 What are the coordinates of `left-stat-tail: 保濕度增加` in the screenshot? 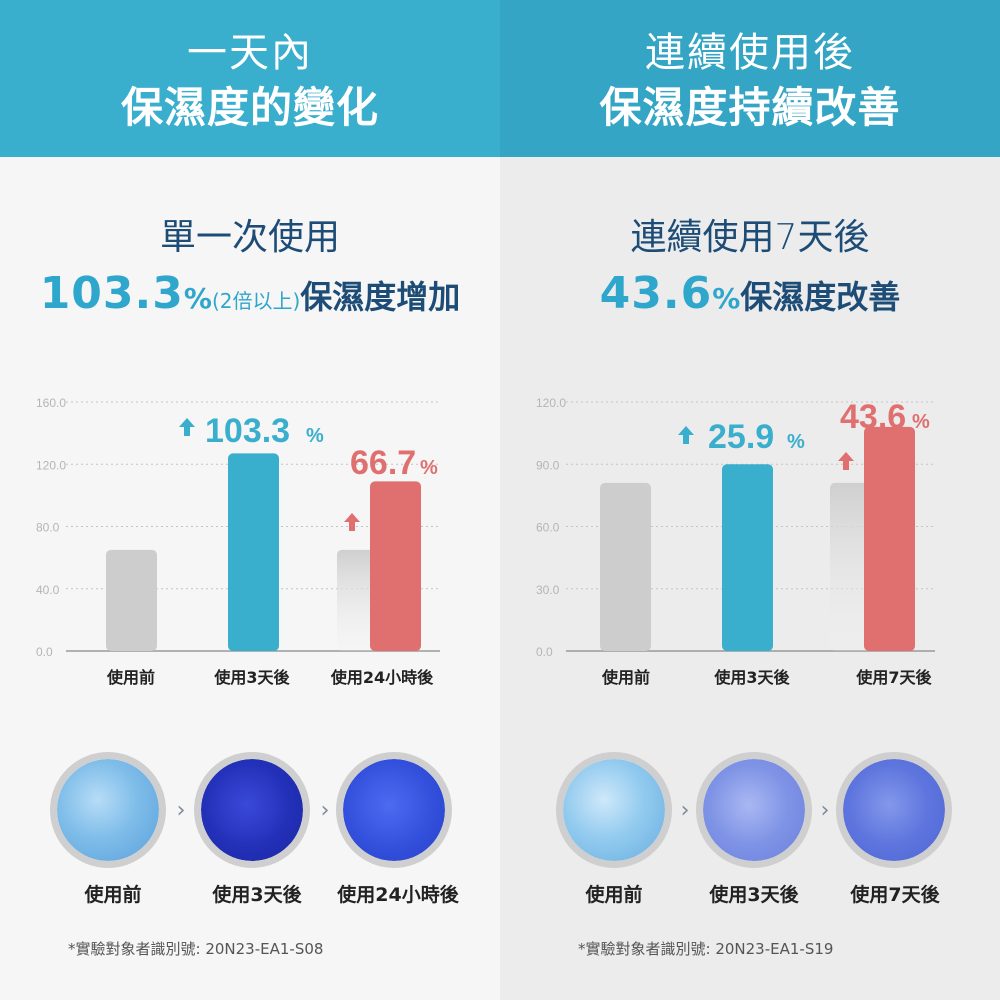 It's located at (380, 297).